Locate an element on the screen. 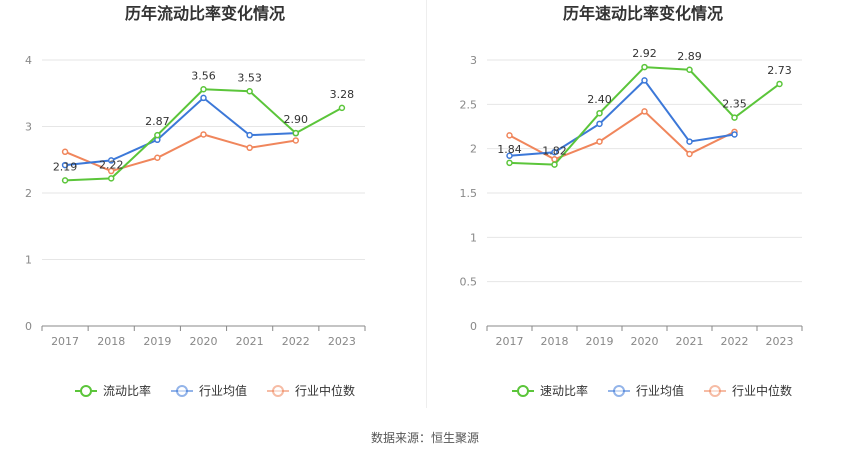 The width and height of the screenshot is (850, 459). x-tick-1-5: 2022 is located at coordinates (735, 341).